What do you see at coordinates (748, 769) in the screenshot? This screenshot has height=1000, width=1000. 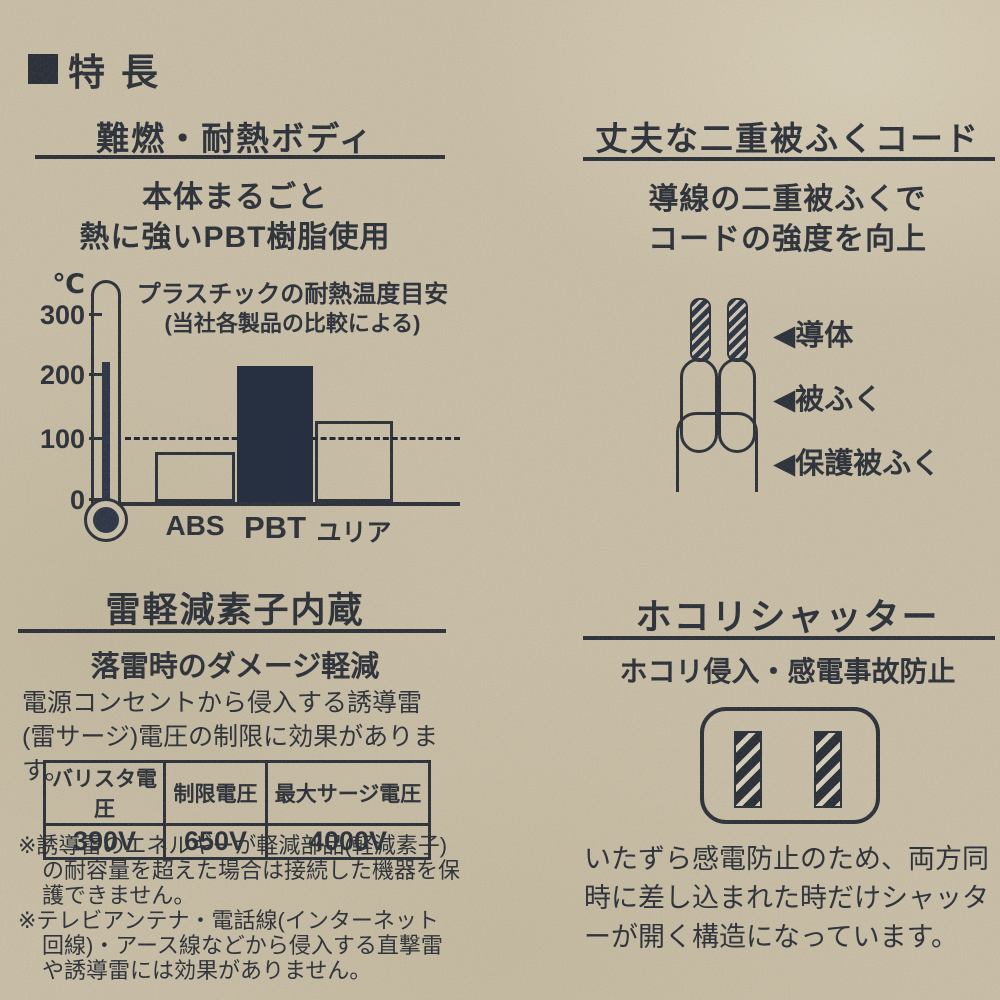 I see `outlet-slot-left-icon` at bounding box center [748, 769].